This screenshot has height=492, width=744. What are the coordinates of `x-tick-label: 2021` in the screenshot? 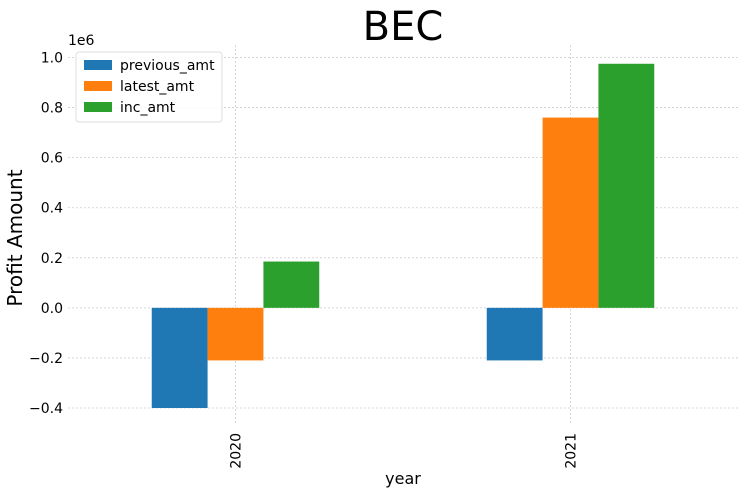 It's located at (572, 451).